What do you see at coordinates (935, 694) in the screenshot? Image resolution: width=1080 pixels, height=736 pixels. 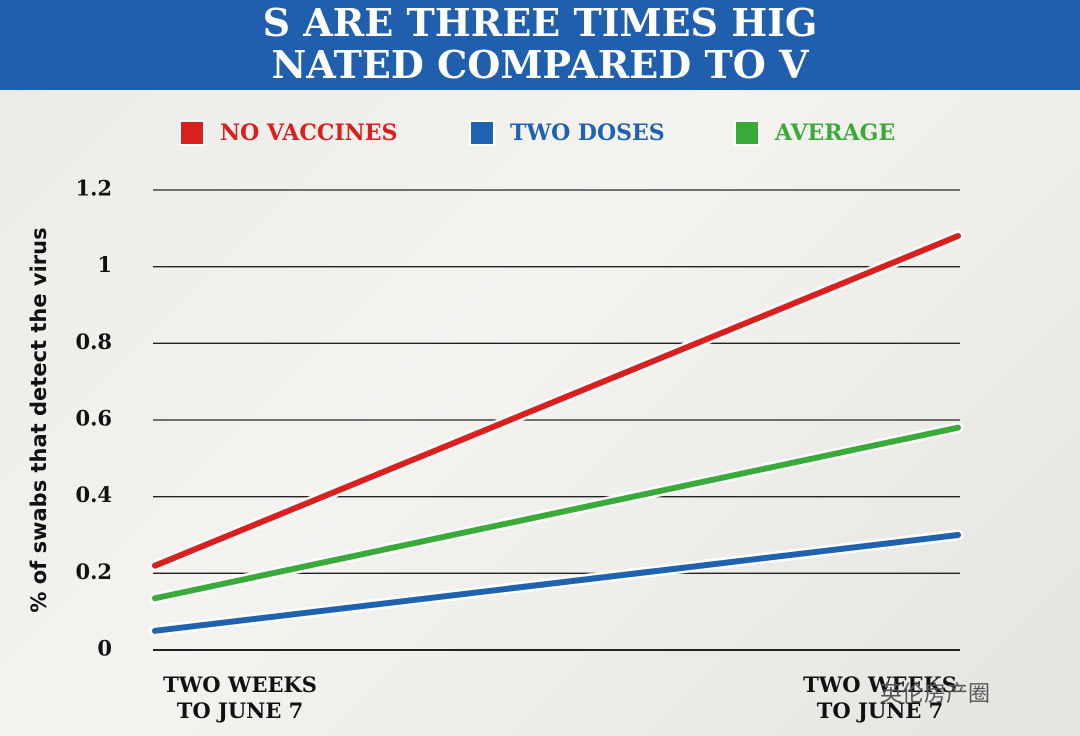 I see `watermark: 英伦房产圈` at bounding box center [935, 694].